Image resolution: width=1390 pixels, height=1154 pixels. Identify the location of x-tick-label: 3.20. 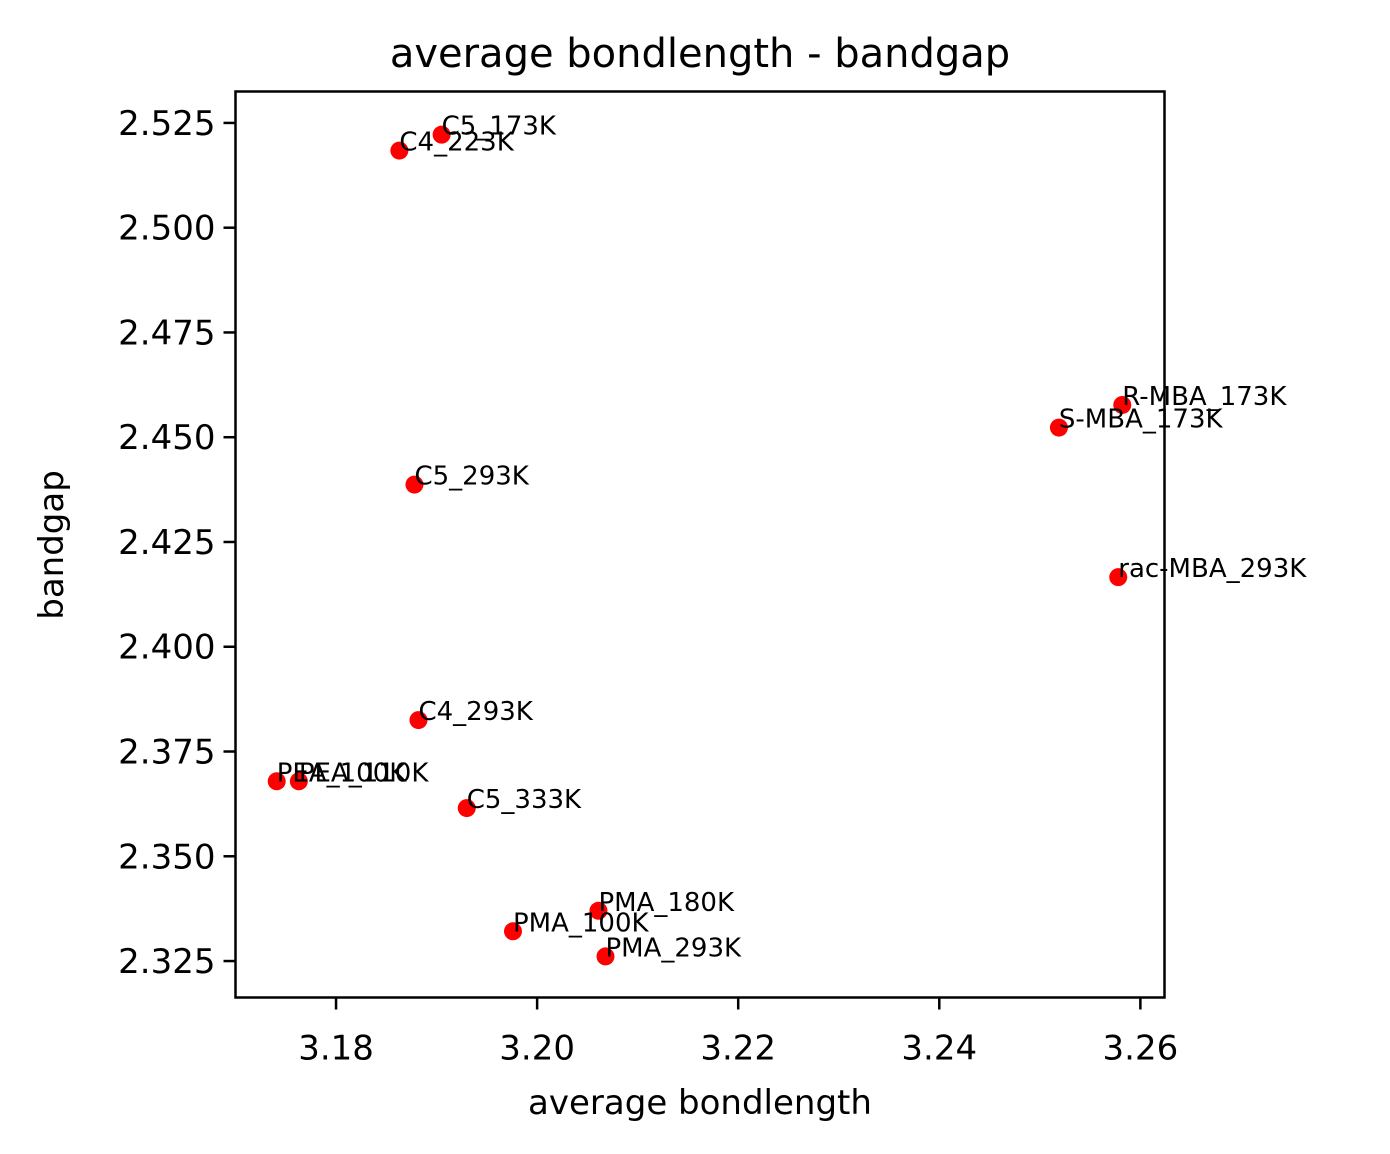
(537, 1049).